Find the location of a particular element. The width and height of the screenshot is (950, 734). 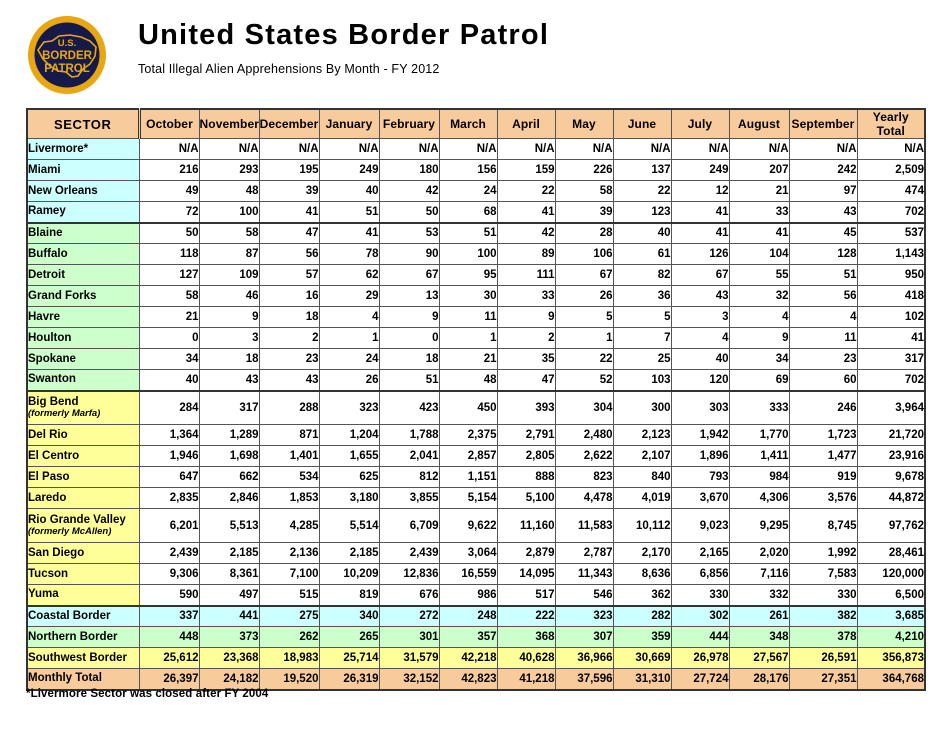

column-header-january: January is located at coordinates (349, 123).